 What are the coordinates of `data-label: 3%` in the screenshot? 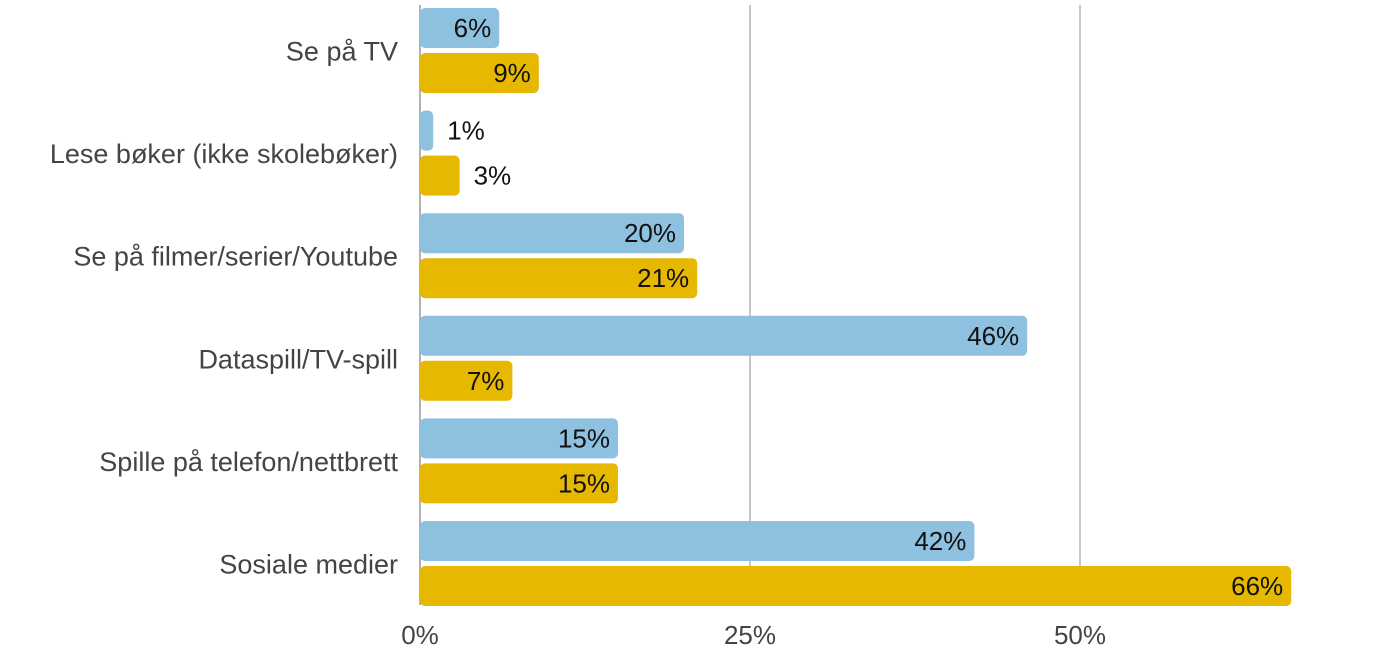 It's located at (493, 176).